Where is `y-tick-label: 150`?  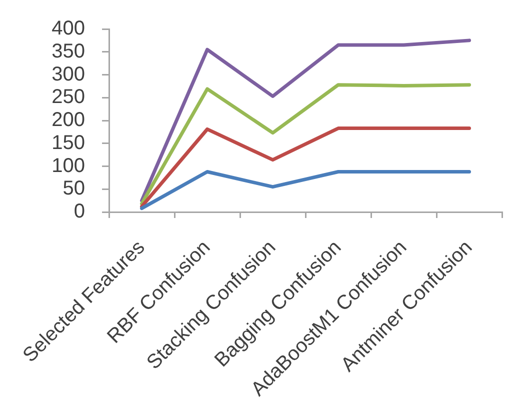 y-tick-label: 150 is located at coordinates (69, 143).